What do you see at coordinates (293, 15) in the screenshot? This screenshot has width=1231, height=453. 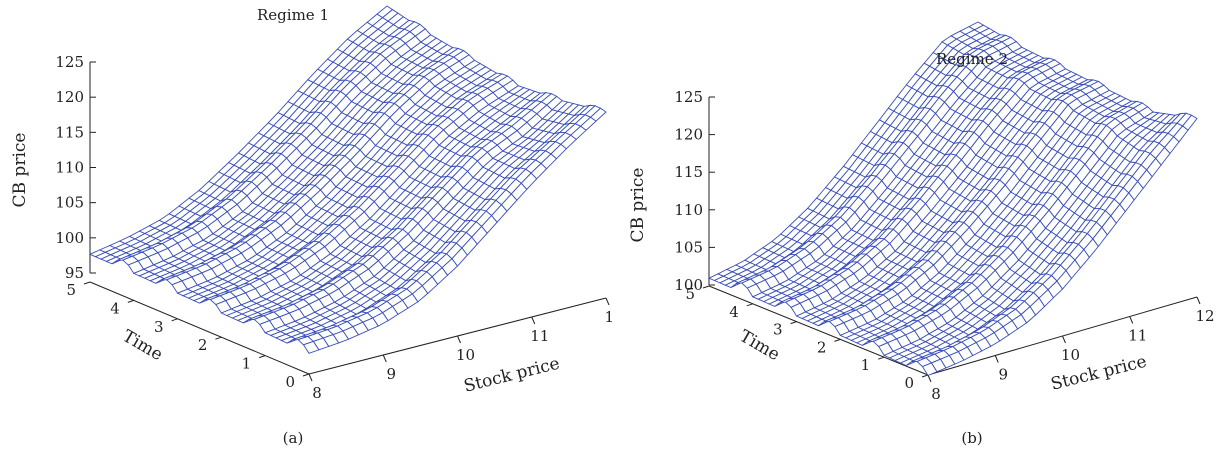 I see `chart-title: Regime 1` at bounding box center [293, 15].